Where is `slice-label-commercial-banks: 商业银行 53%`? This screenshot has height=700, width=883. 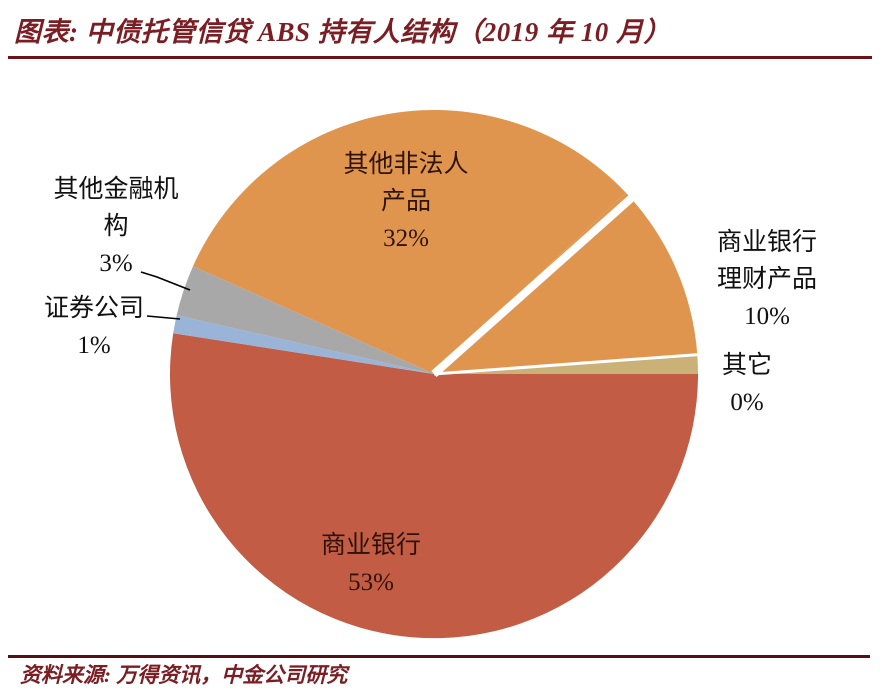
slice-label-commercial-banks: 商业银行 53% is located at coordinates (371, 564).